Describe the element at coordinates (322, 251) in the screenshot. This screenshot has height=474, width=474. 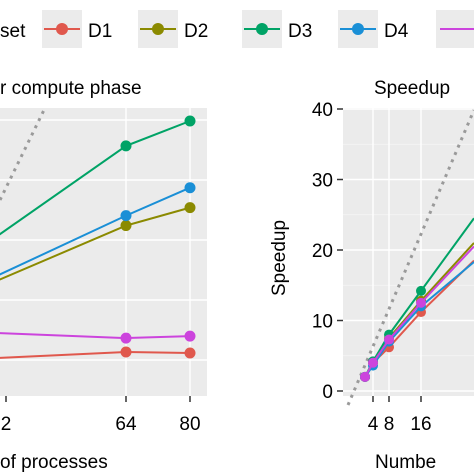
I see `right-y-tick-label-2: 20` at that location.